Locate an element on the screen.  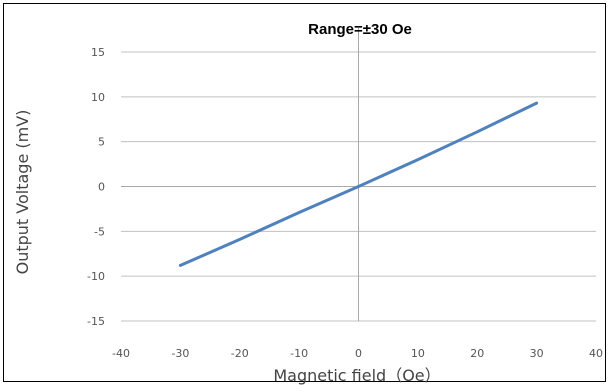
x-tick-label: 0 is located at coordinates (358, 353).